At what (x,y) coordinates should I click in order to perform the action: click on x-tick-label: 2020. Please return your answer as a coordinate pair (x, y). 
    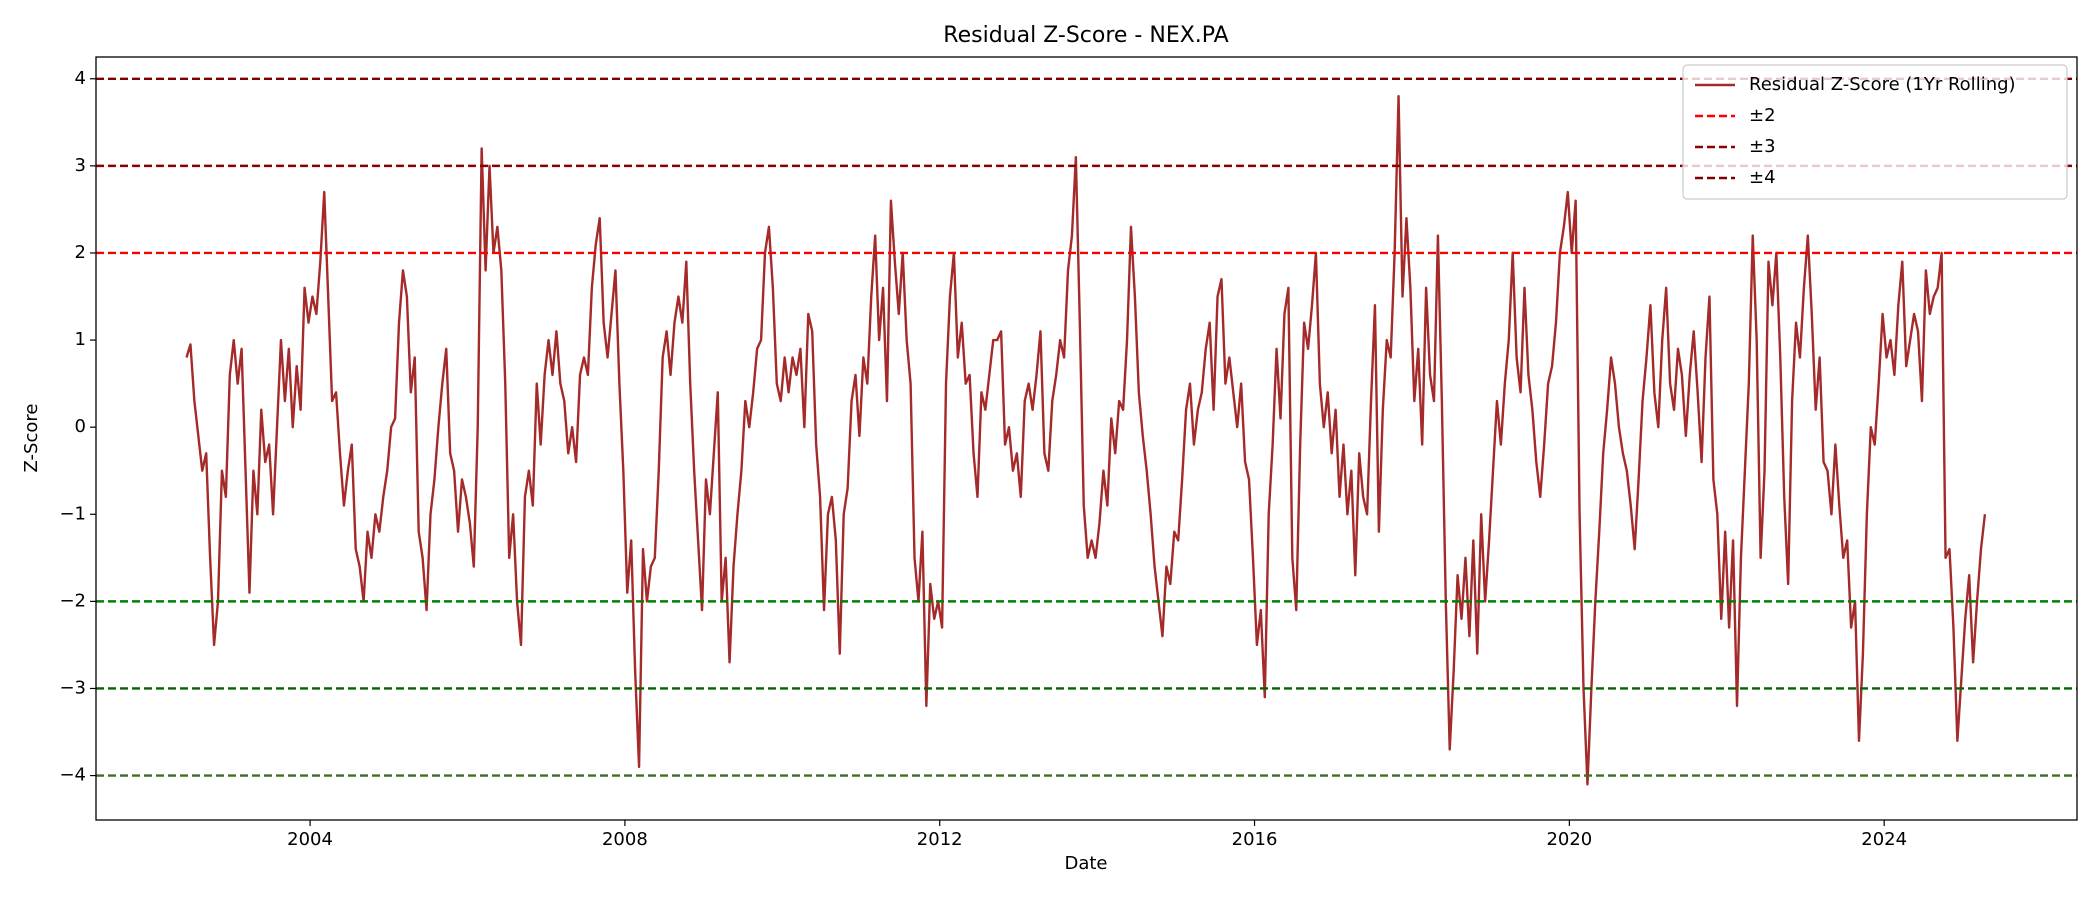
    Looking at the image, I should click on (1569, 839).